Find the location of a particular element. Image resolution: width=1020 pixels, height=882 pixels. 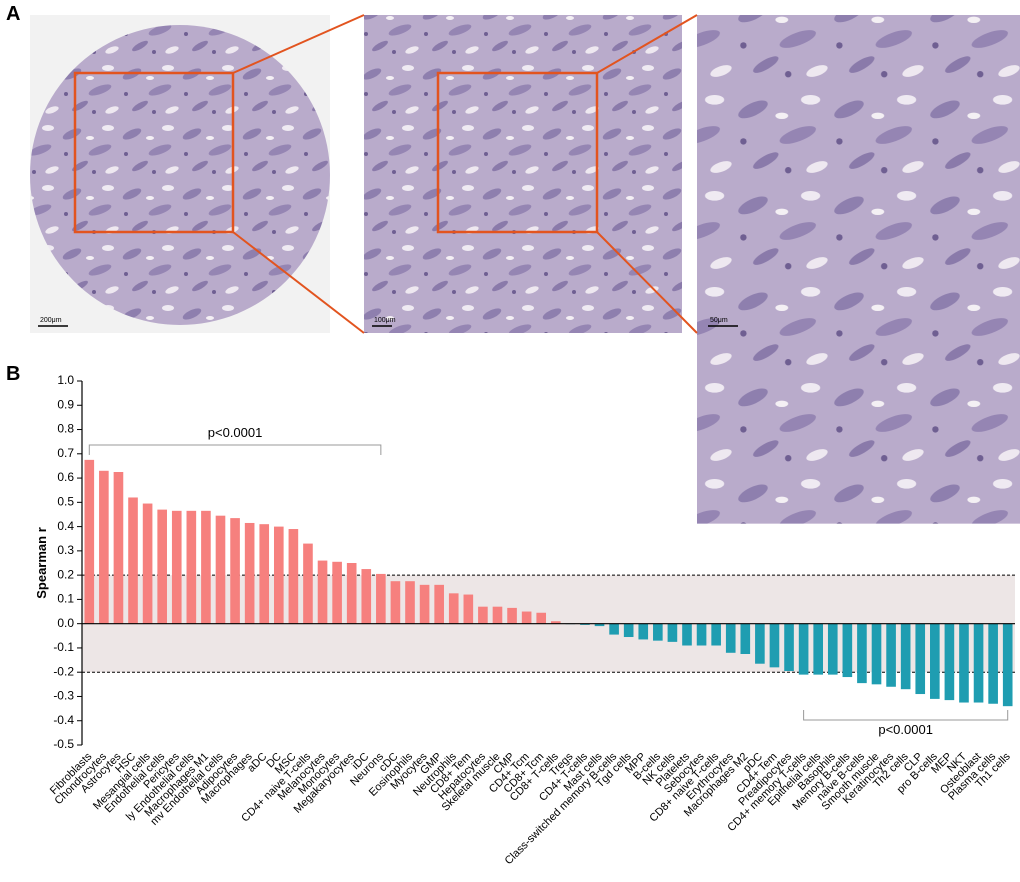

y-tick-label: 0.4 is located at coordinates (65, 526).